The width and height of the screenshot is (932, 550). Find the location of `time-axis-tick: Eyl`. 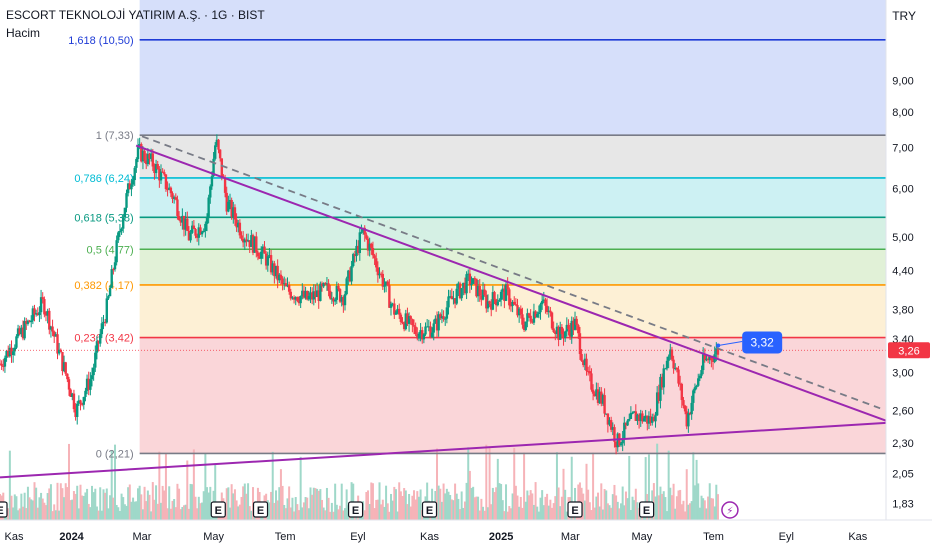

time-axis-tick: Eyl is located at coordinates (786, 537).